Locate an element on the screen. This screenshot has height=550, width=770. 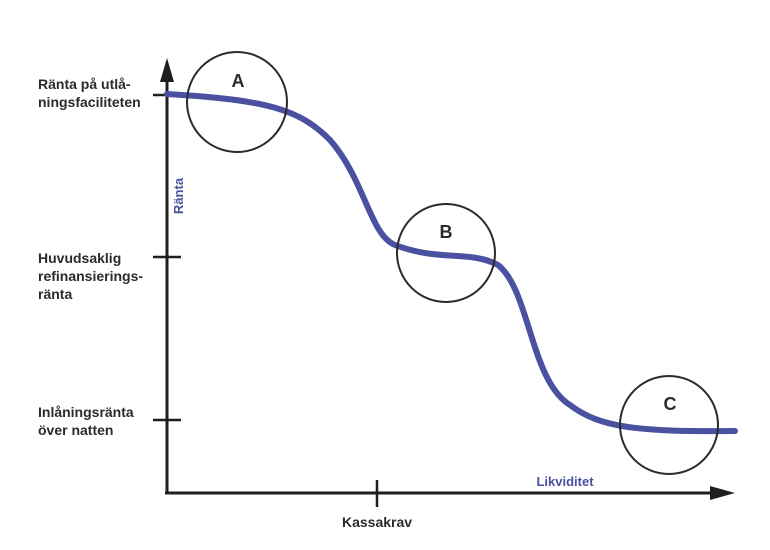
region-c-label: C is located at coordinates (670, 404).